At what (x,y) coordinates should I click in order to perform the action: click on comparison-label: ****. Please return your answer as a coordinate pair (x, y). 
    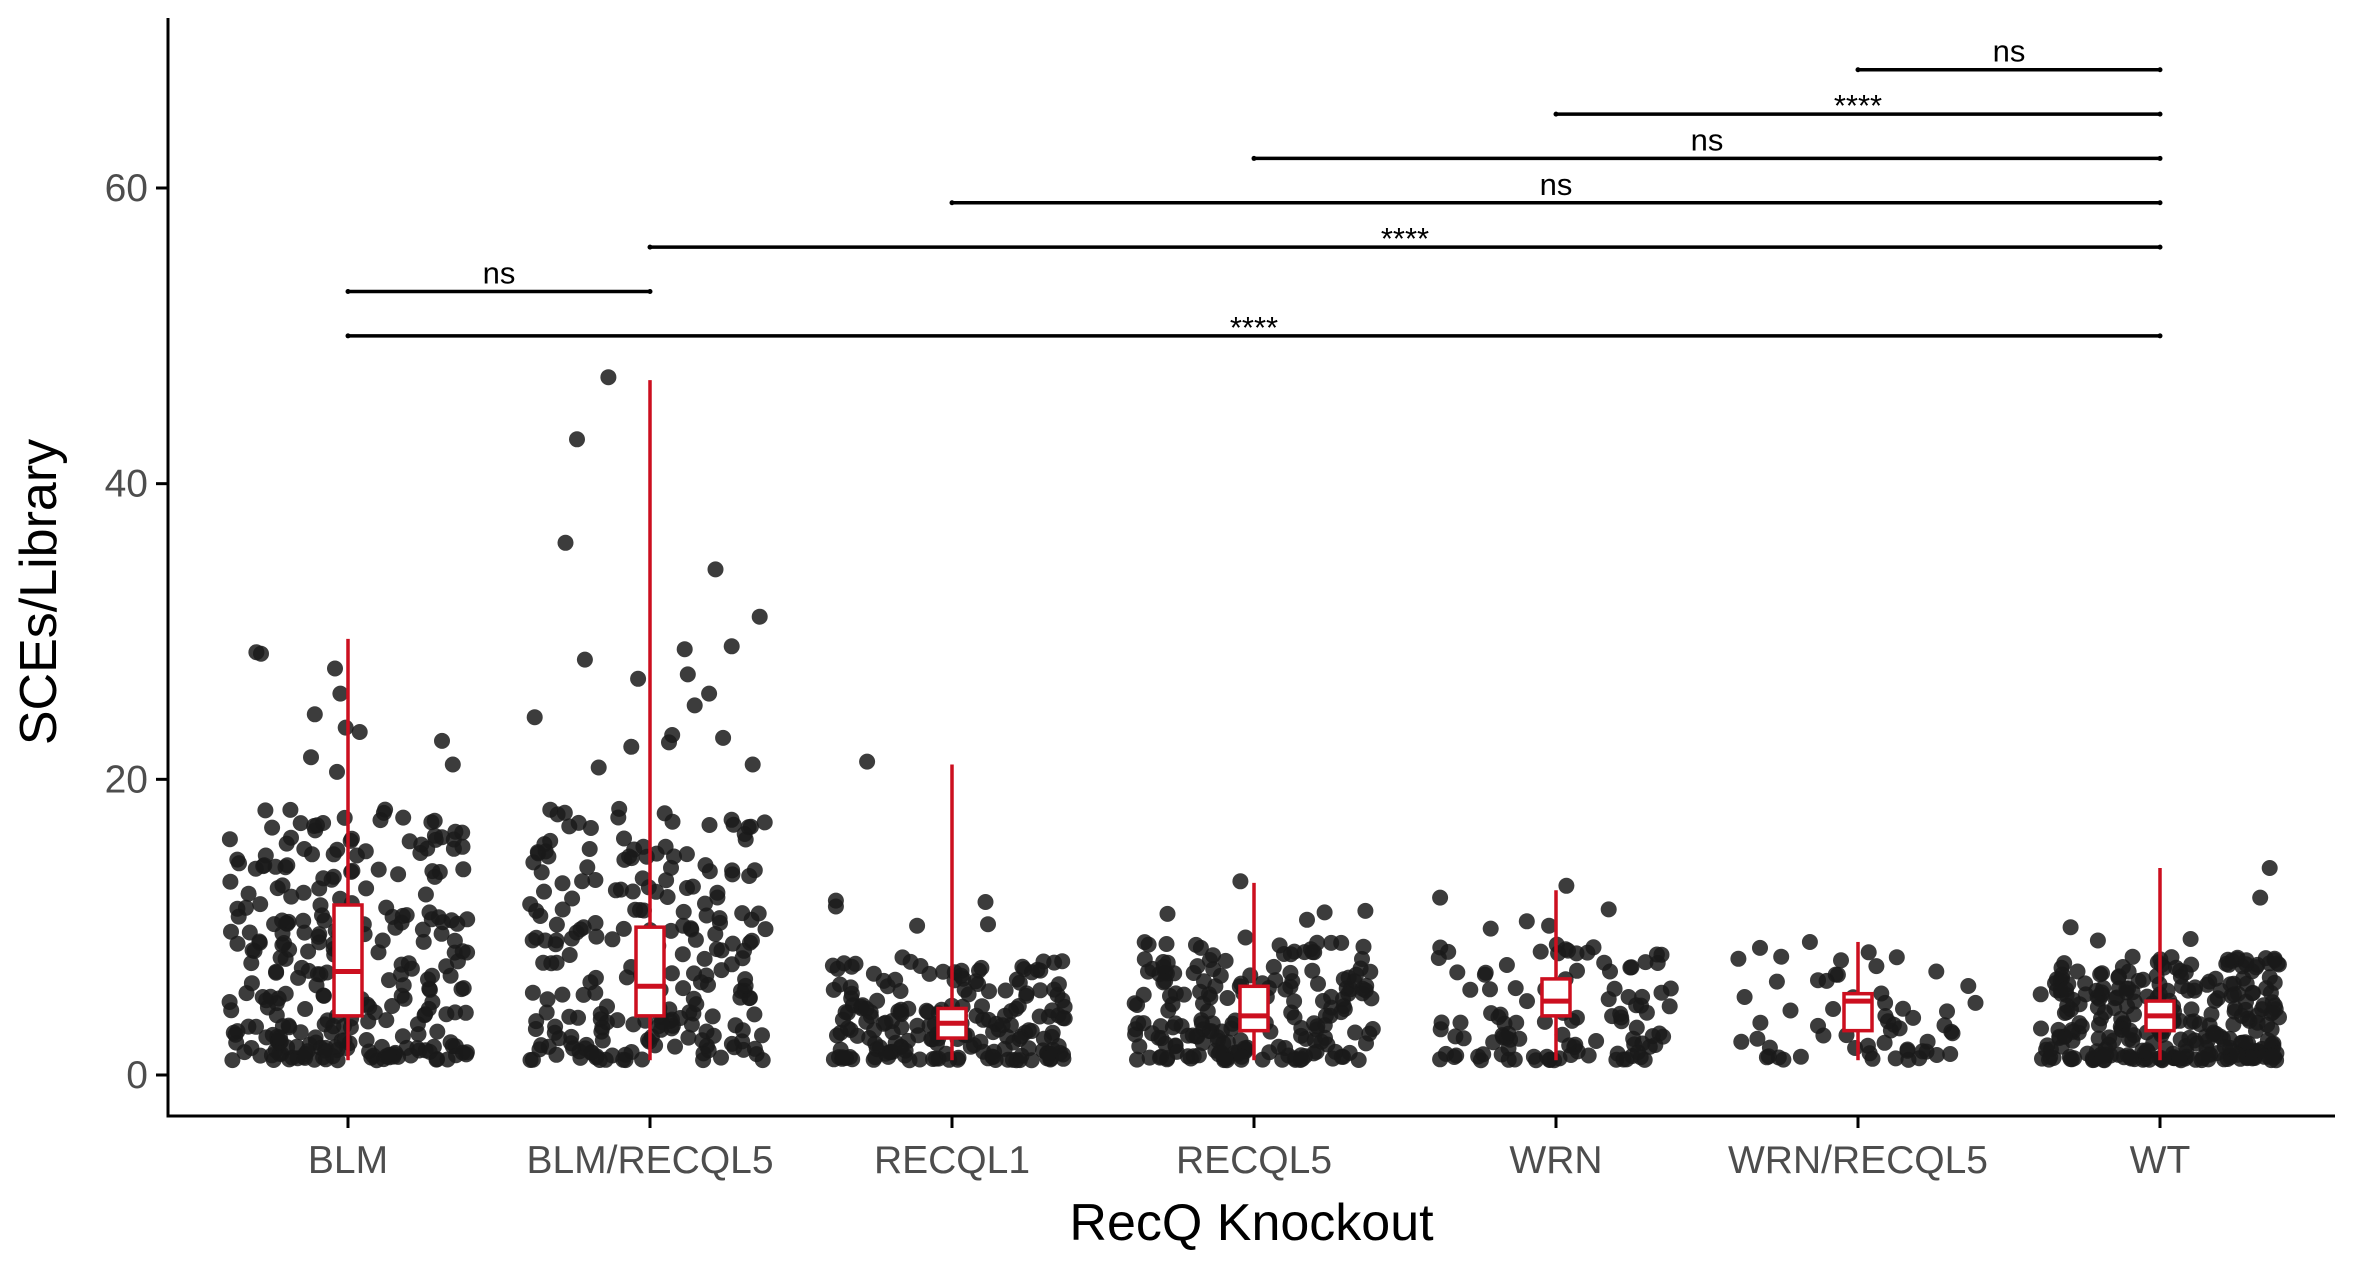
    Looking at the image, I should click on (1254, 327).